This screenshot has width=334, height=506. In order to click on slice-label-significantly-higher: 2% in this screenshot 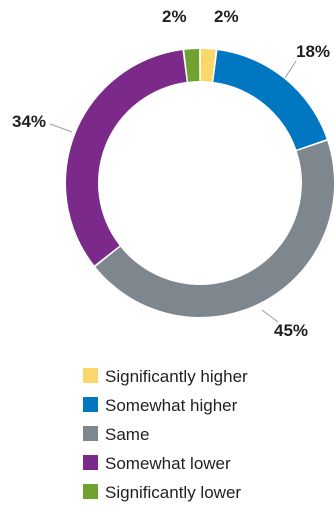, I will do `click(226, 16)`.